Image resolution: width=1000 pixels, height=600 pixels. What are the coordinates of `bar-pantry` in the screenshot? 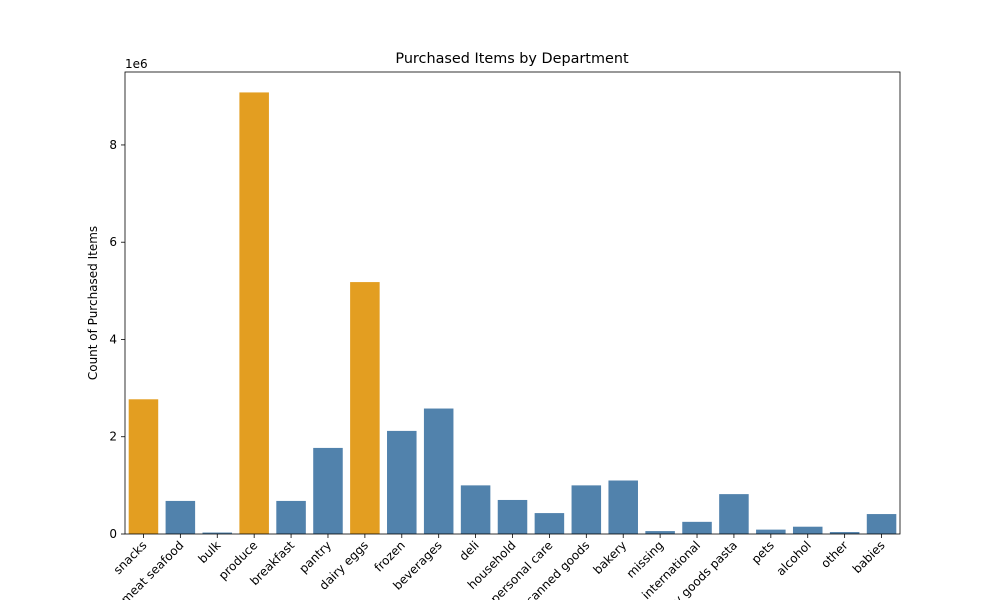 It's located at (328, 490).